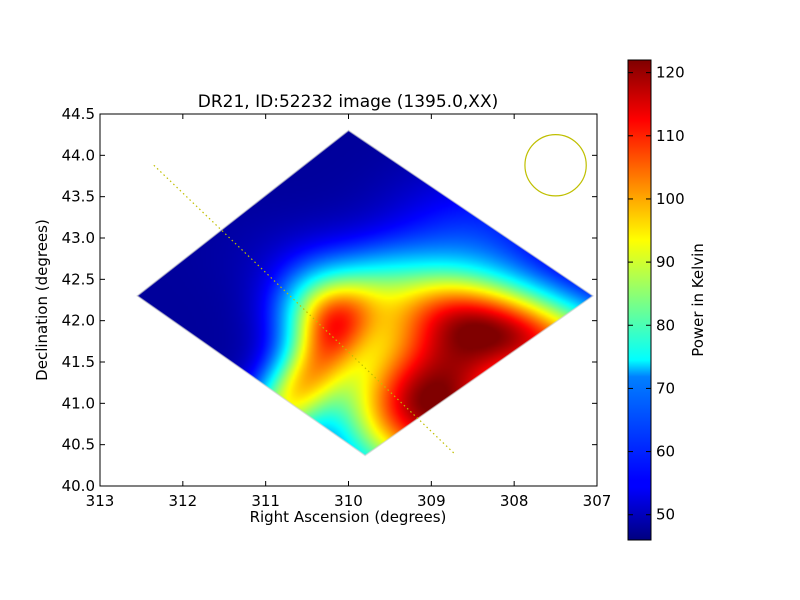 Image resolution: width=800 pixels, height=600 pixels. What do you see at coordinates (78, 321) in the screenshot?
I see `y-tick-label: 42.0` at bounding box center [78, 321].